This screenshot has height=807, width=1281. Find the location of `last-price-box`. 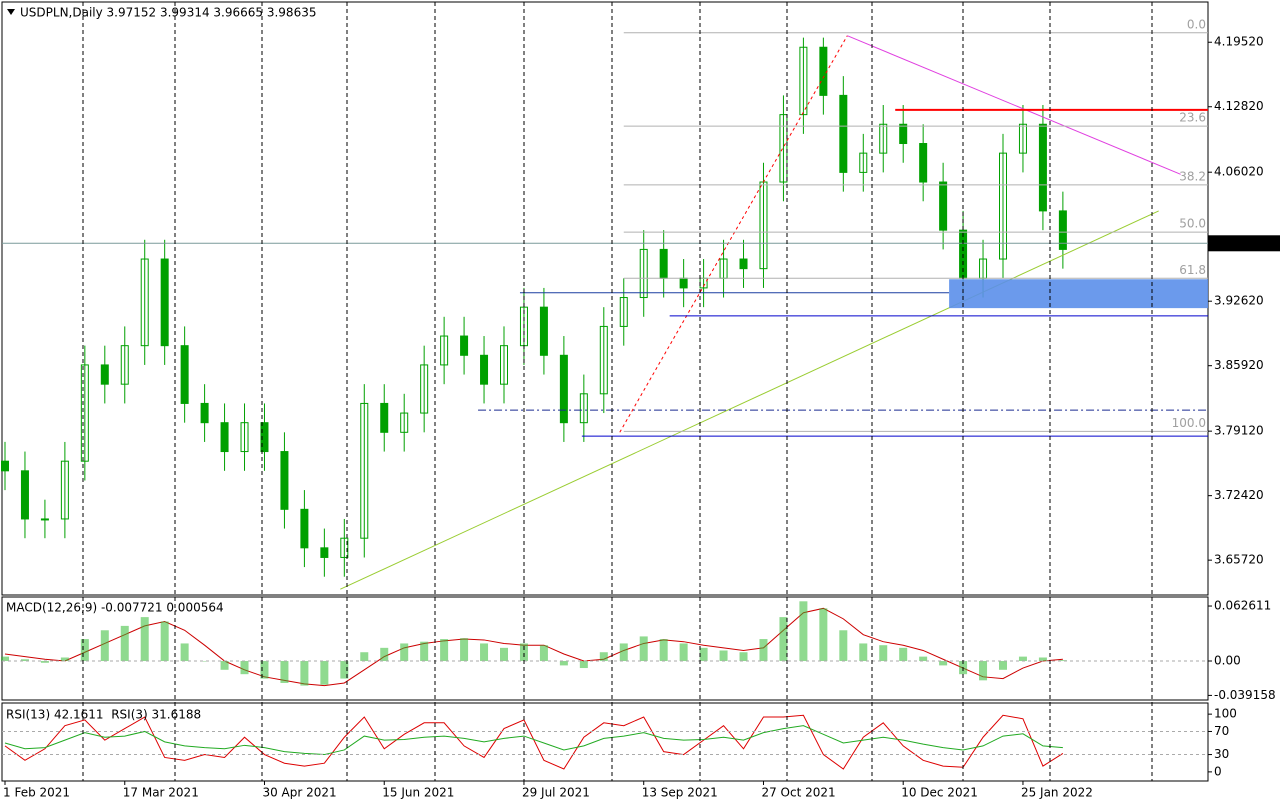

last-price-box is located at coordinates (1244, 243).